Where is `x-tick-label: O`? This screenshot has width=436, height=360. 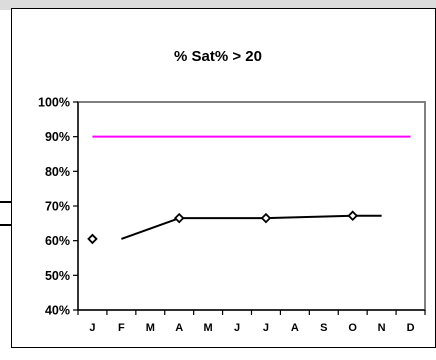 x-tick-label: O is located at coordinates (352, 328).